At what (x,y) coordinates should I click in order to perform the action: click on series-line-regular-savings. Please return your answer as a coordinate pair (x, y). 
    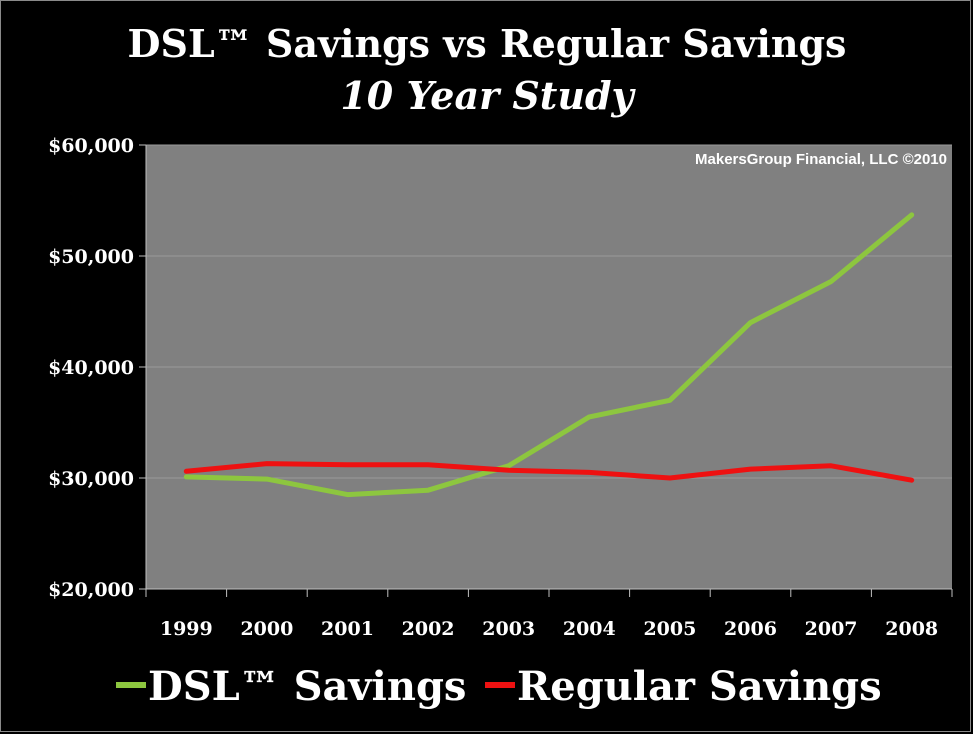
    Looking at the image, I should click on (549, 472).